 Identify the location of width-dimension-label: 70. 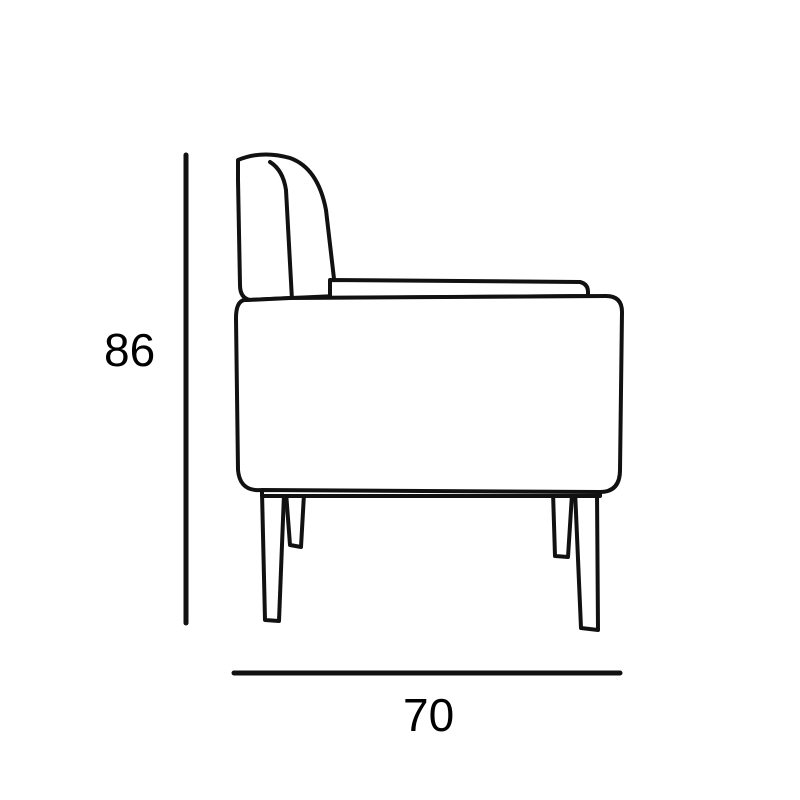
(429, 715).